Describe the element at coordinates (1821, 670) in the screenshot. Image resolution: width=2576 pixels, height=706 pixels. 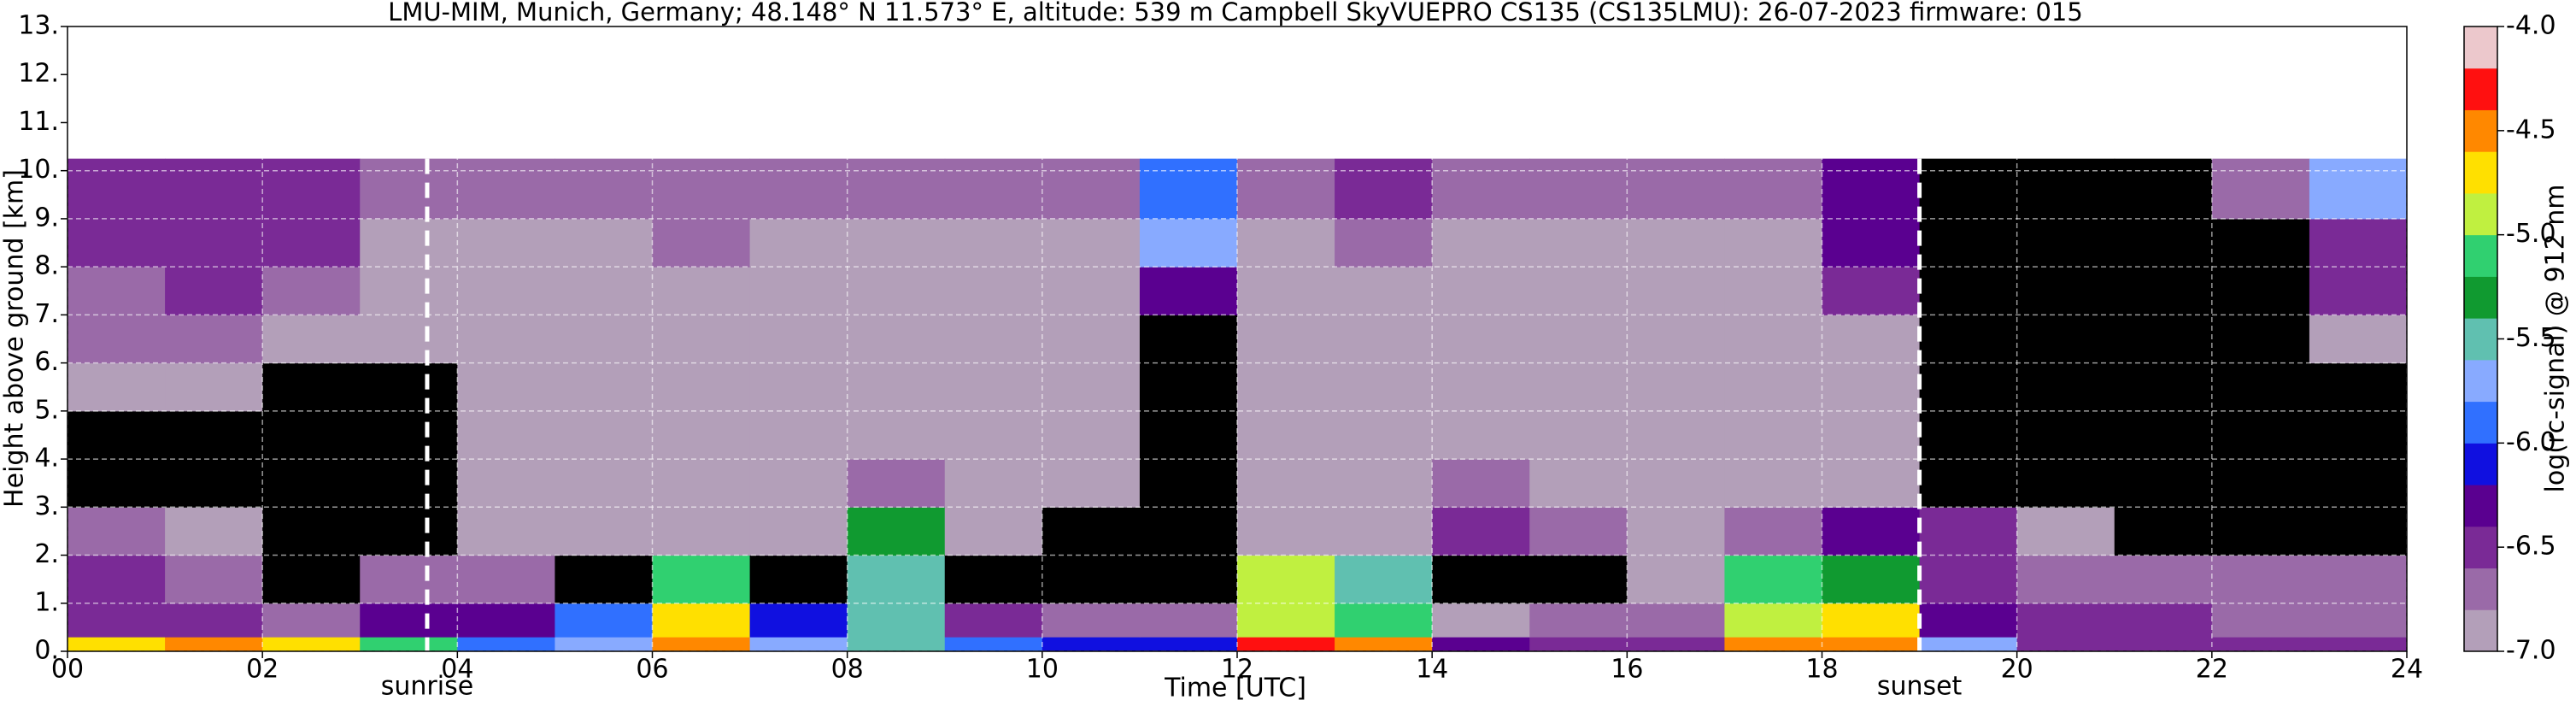
I see `x-tick-label: 18` at that location.